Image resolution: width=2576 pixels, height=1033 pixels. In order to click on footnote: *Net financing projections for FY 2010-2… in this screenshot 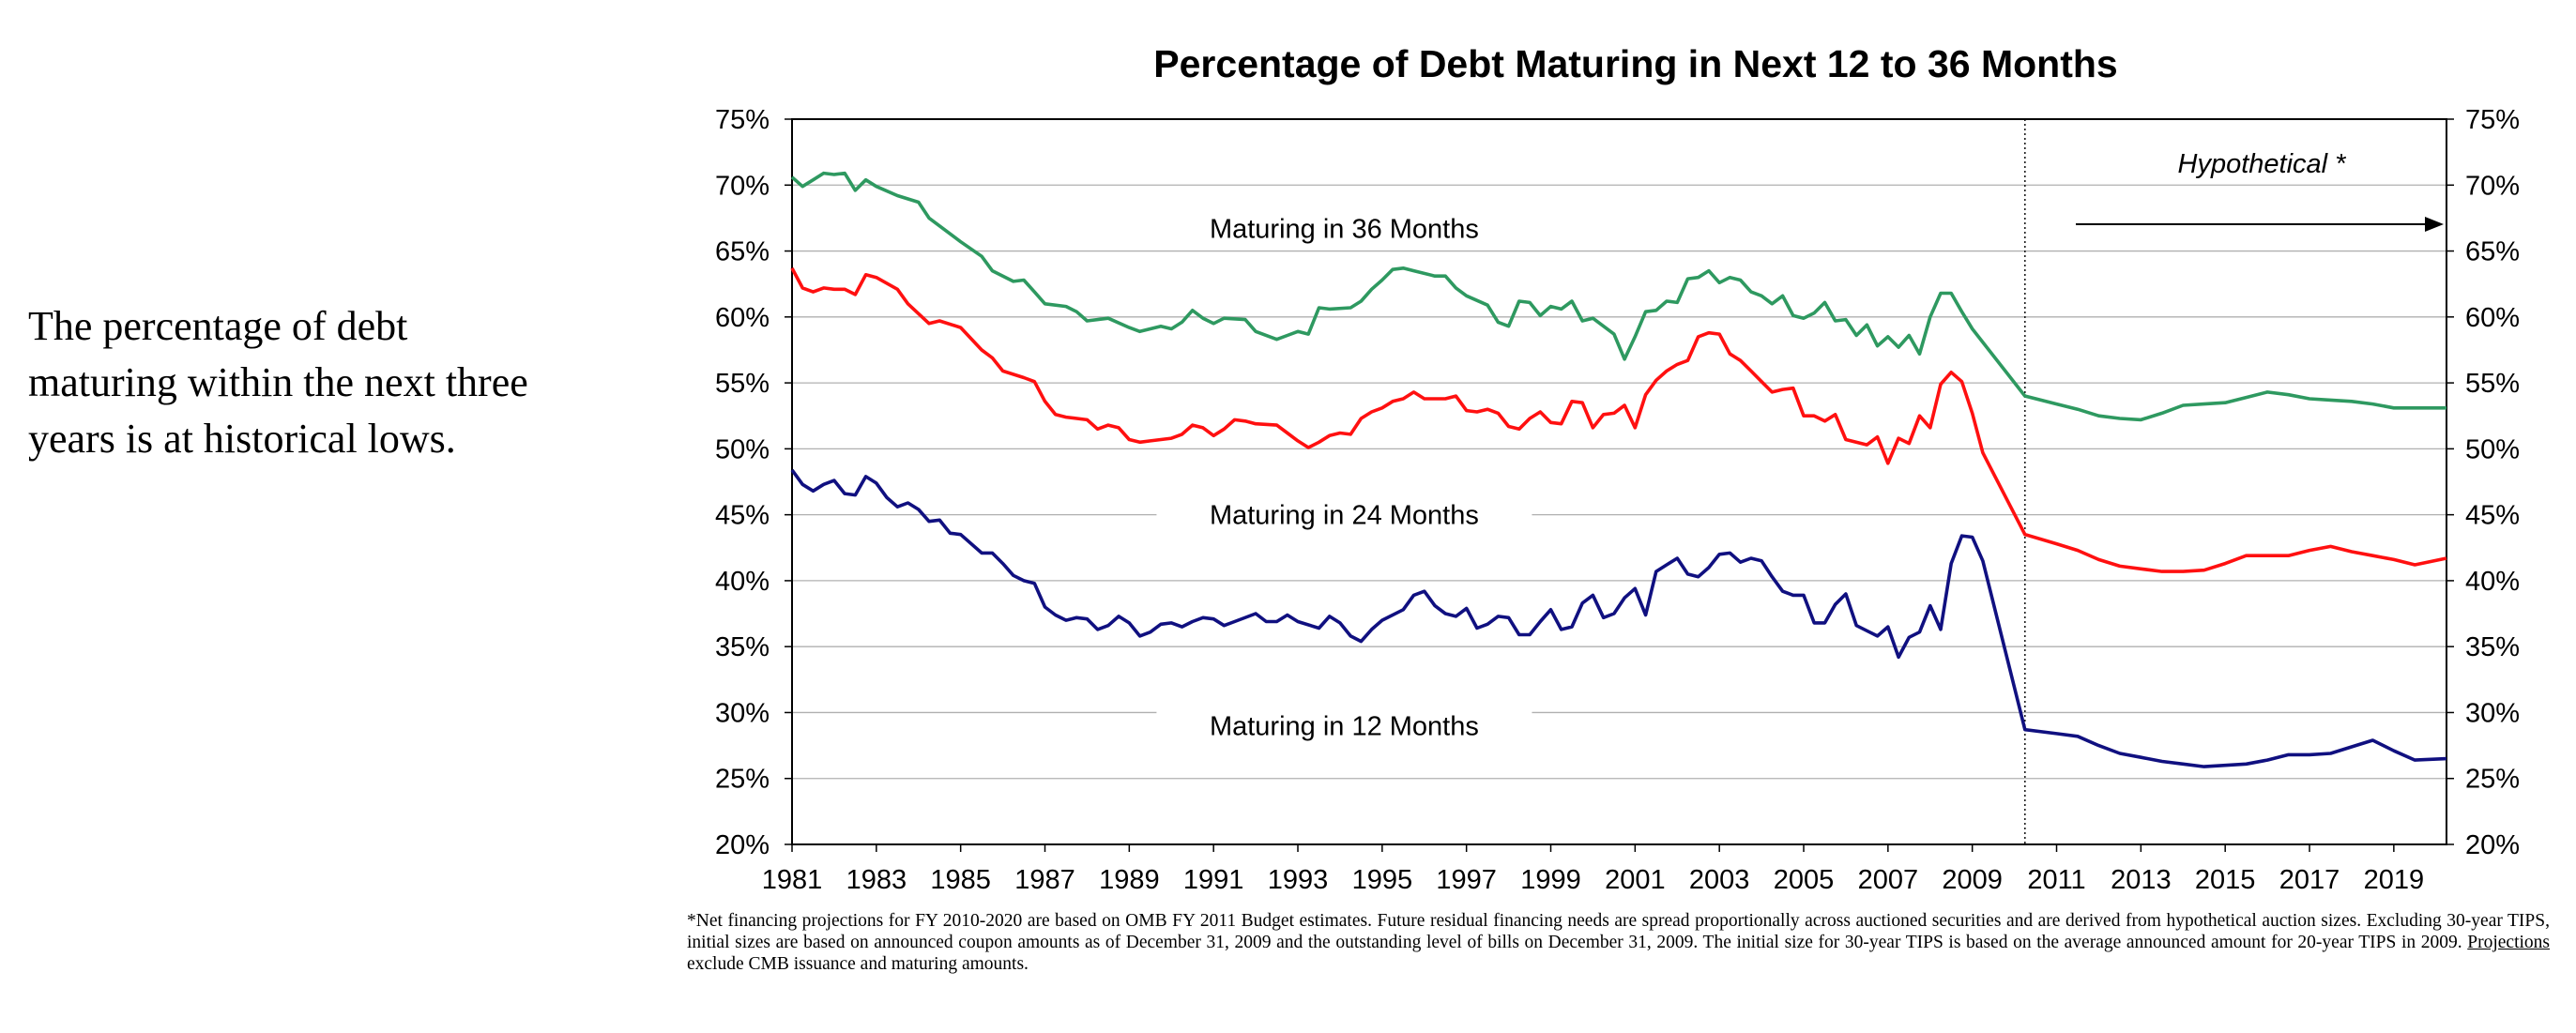, I will do `click(1618, 942)`.